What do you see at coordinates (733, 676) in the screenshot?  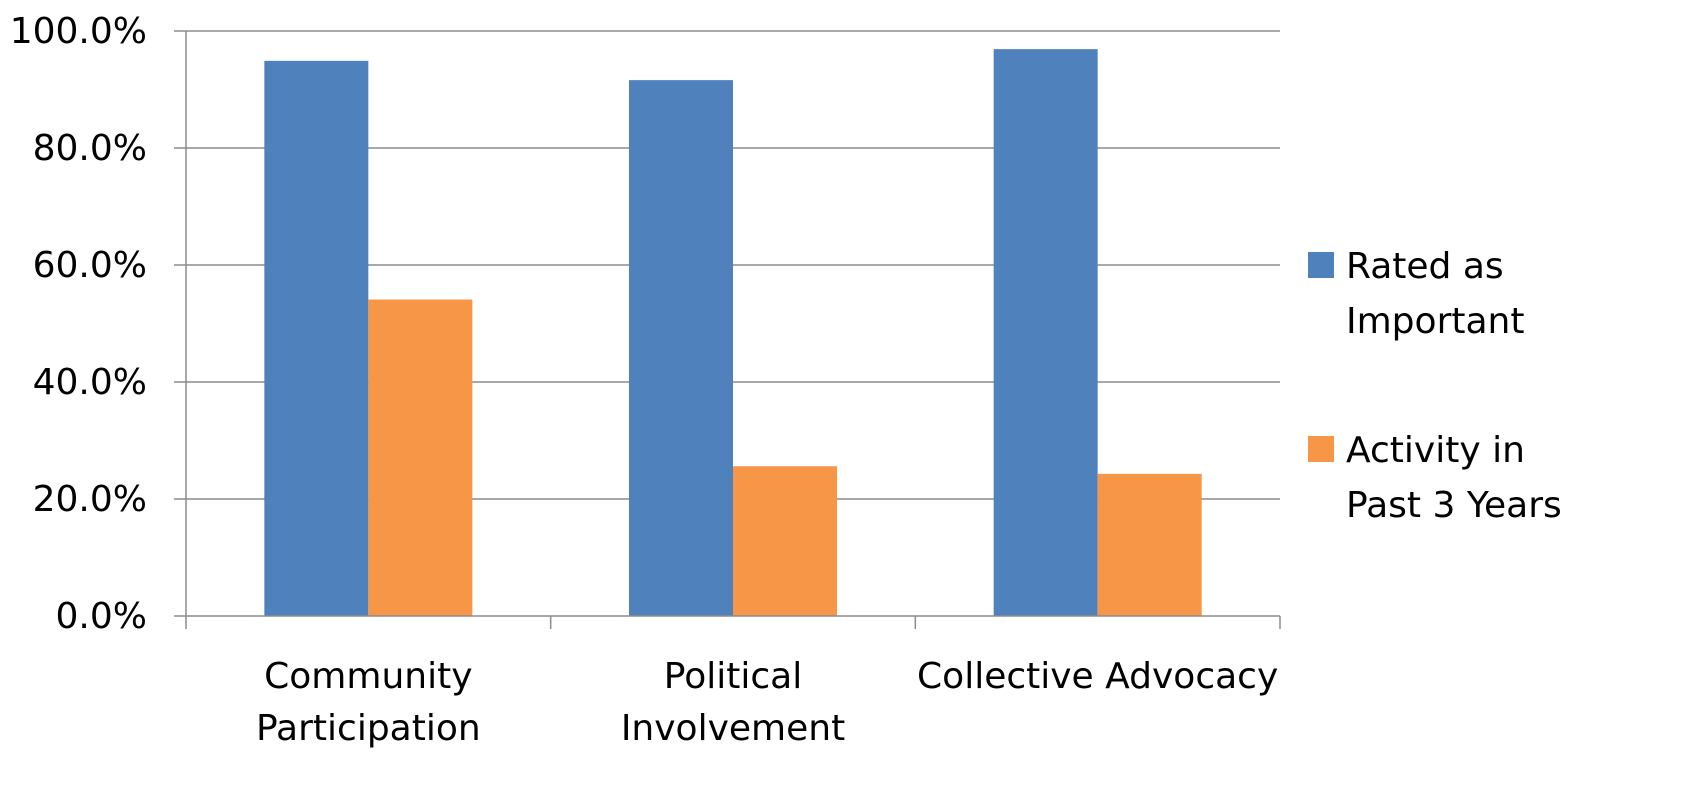 I see `x-category-label-line: Political` at bounding box center [733, 676].